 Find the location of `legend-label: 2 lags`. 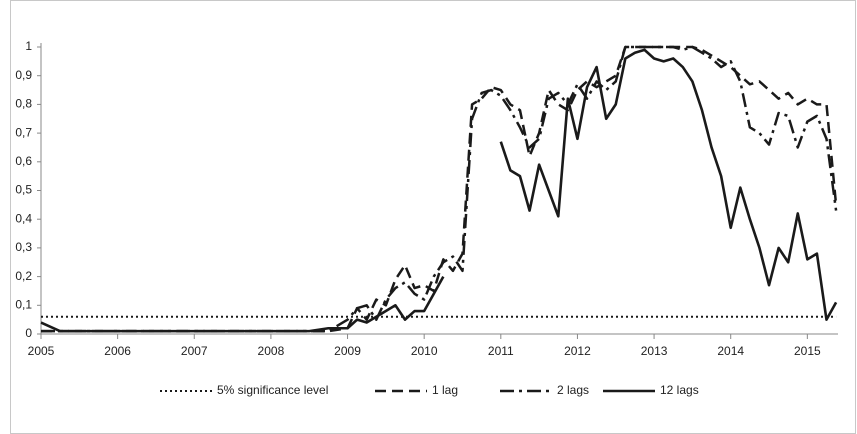

legend-label: 2 lags is located at coordinates (573, 390).